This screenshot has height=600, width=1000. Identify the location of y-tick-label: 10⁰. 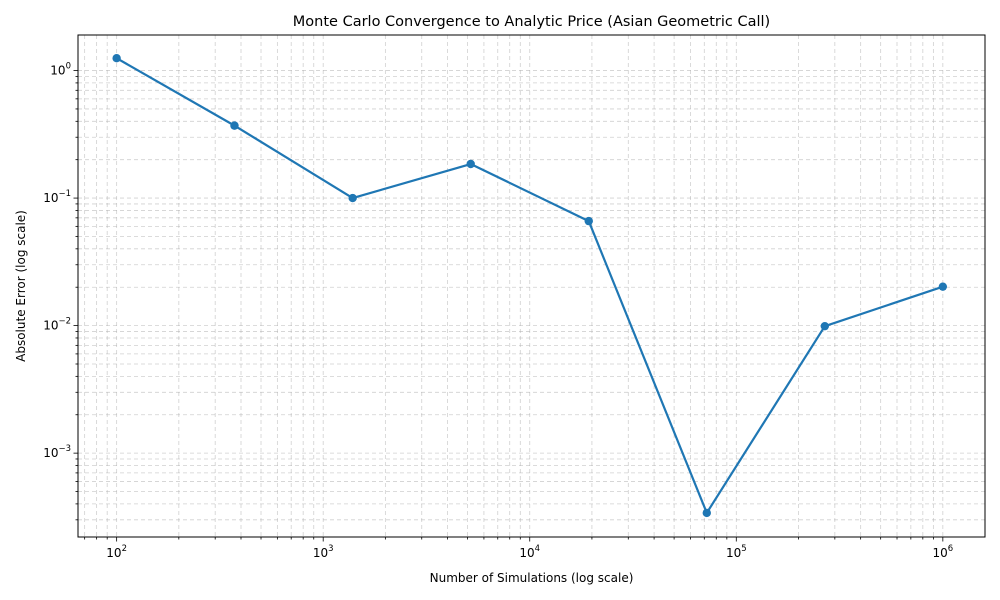
(60, 70).